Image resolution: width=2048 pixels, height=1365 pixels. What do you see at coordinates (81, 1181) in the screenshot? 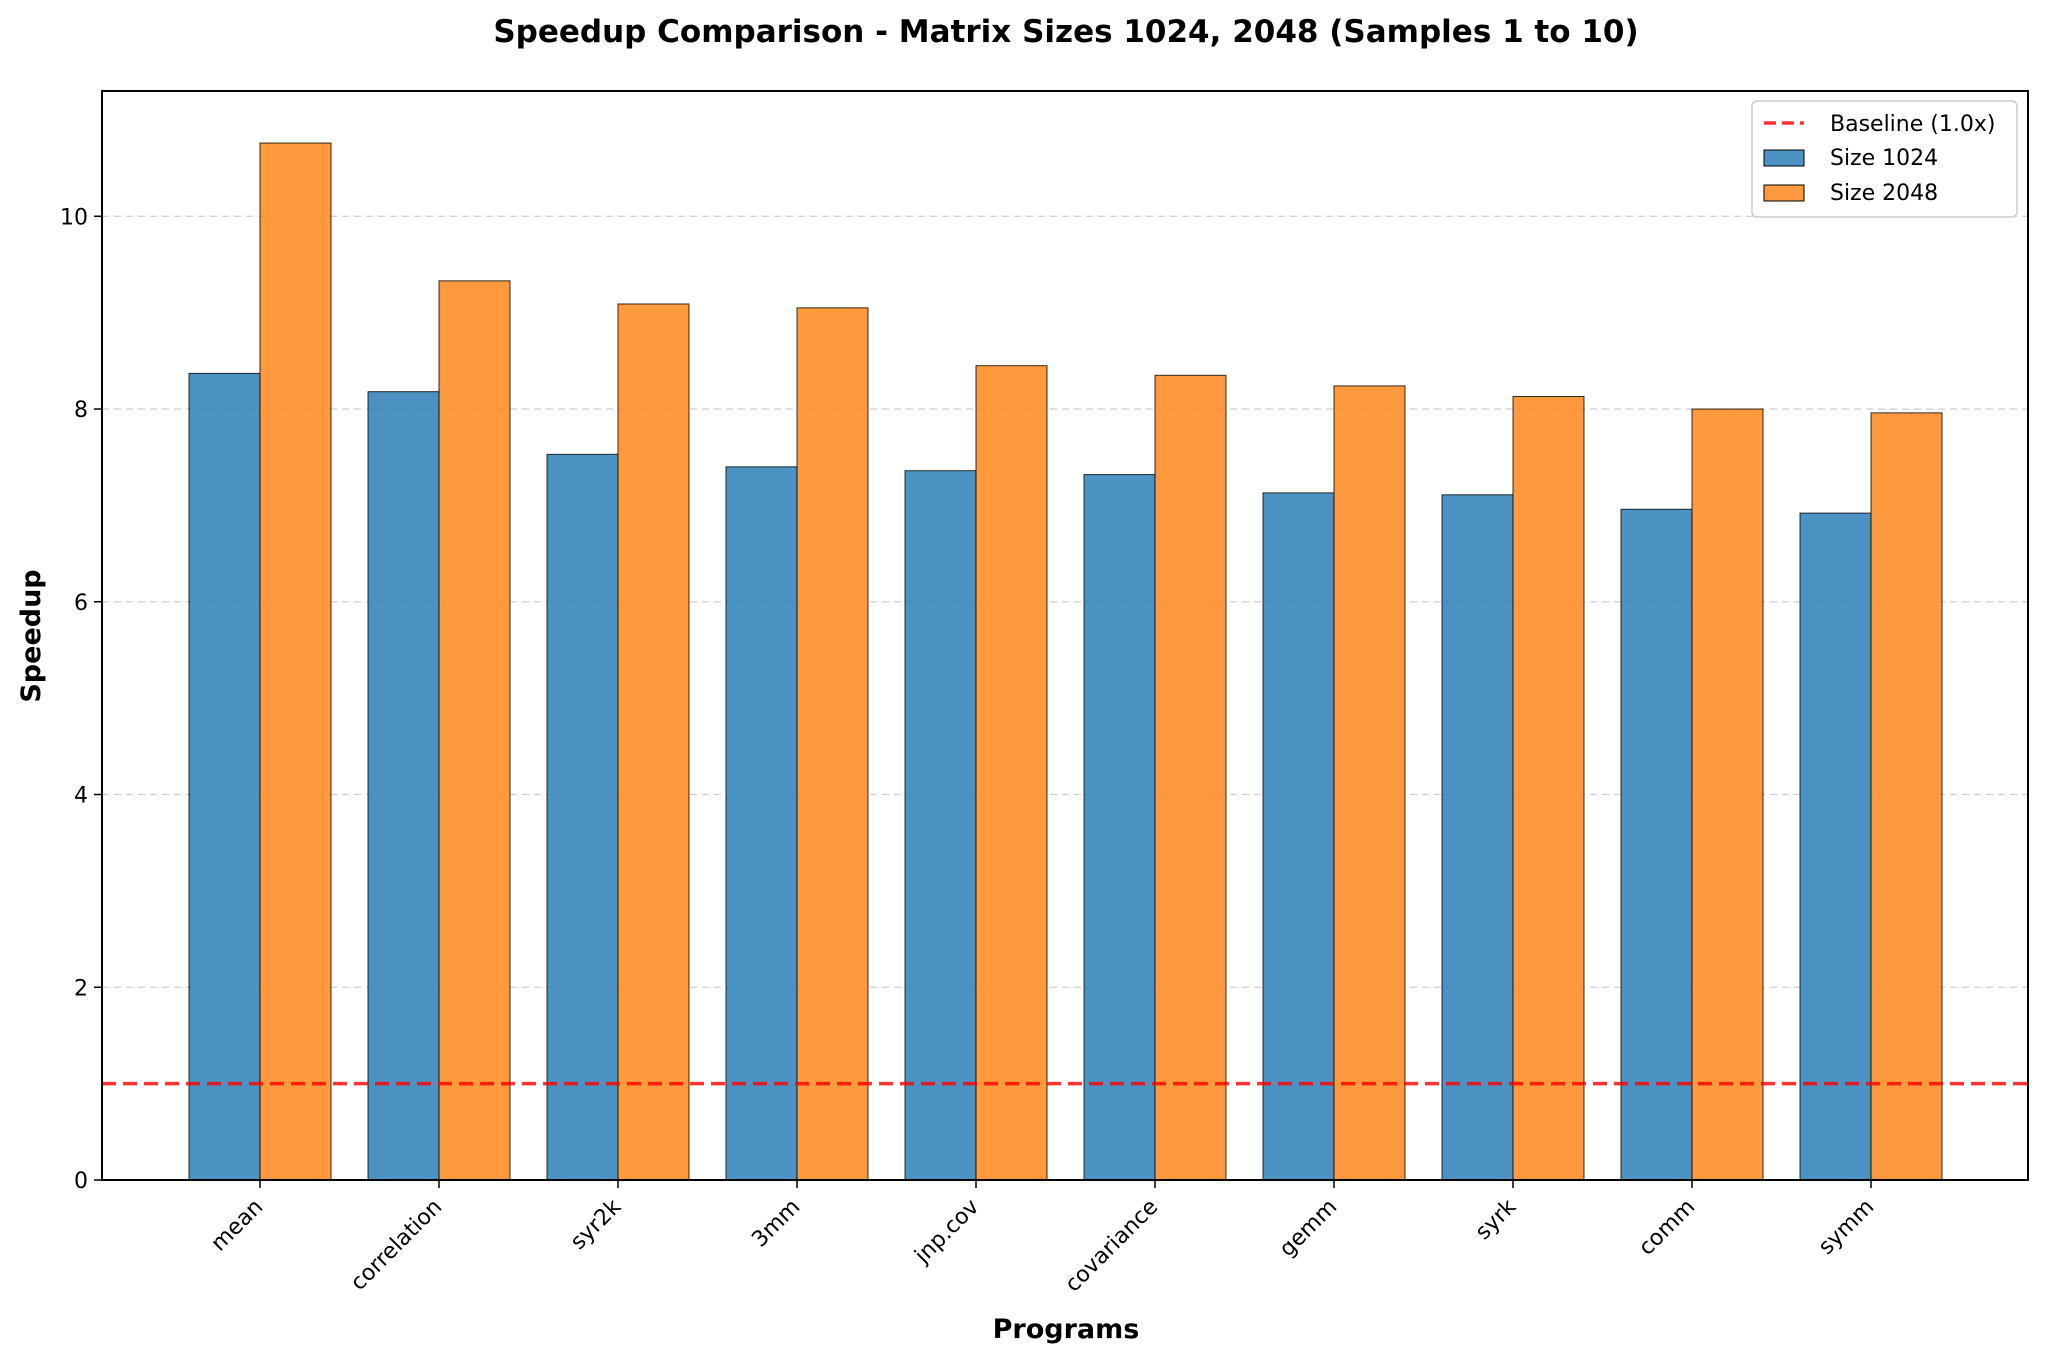
I see `y-tick-label: 0` at bounding box center [81, 1181].